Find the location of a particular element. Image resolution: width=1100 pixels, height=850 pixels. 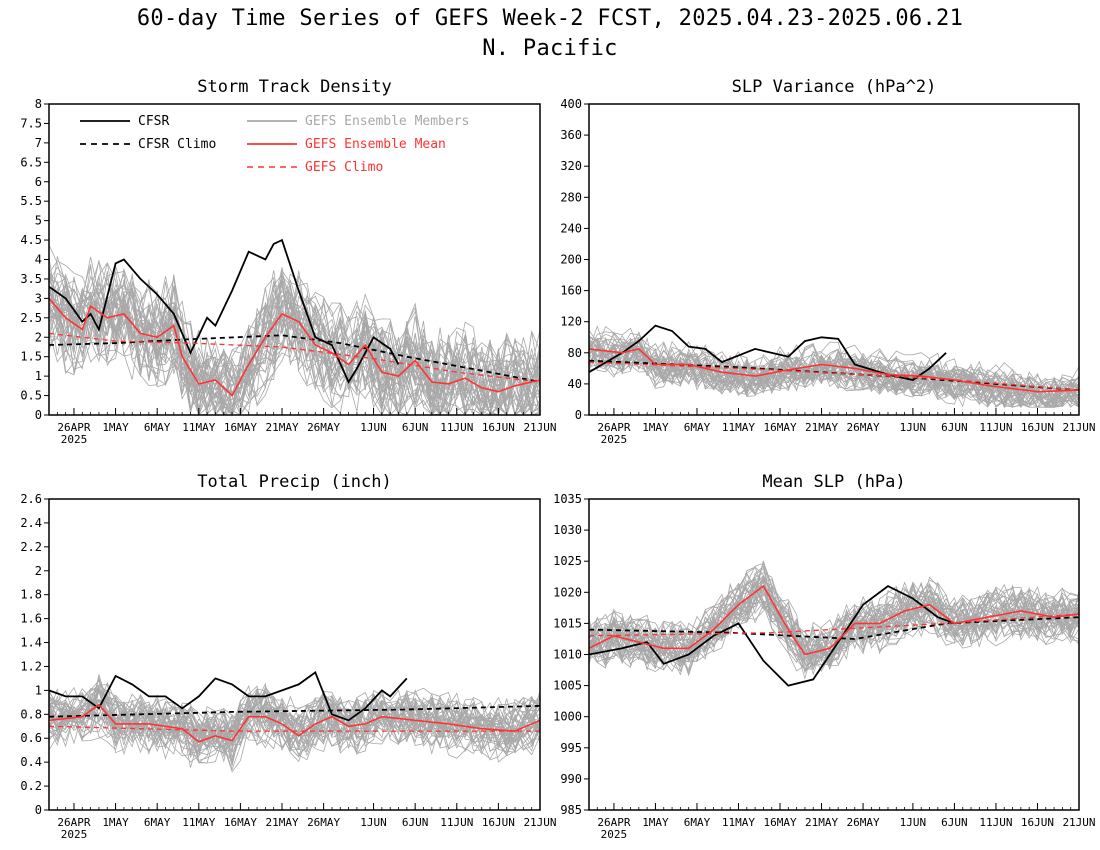

y-tick-label: 0.8 is located at coordinates (31, 714).